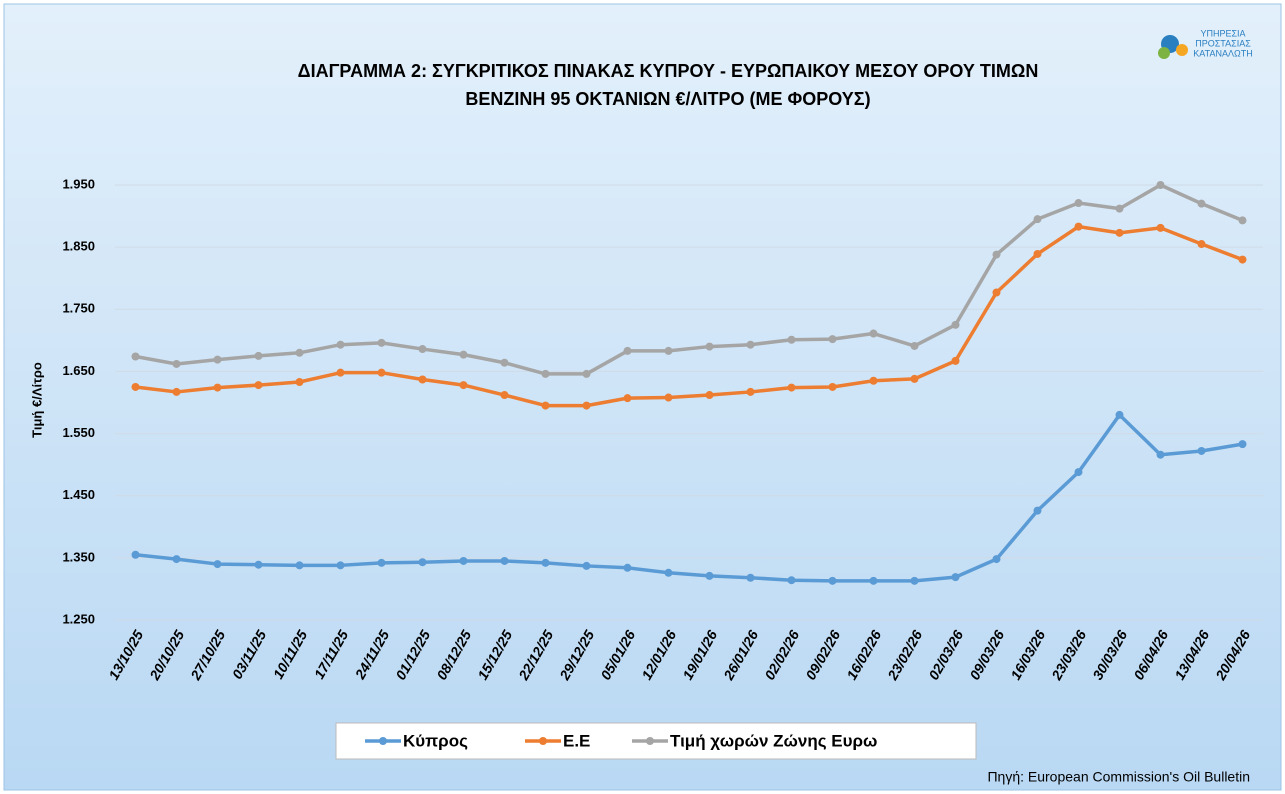 The width and height of the screenshot is (1285, 794). Describe the element at coordinates (435, 740) in the screenshot. I see `legend-label: Κύπρος` at that location.